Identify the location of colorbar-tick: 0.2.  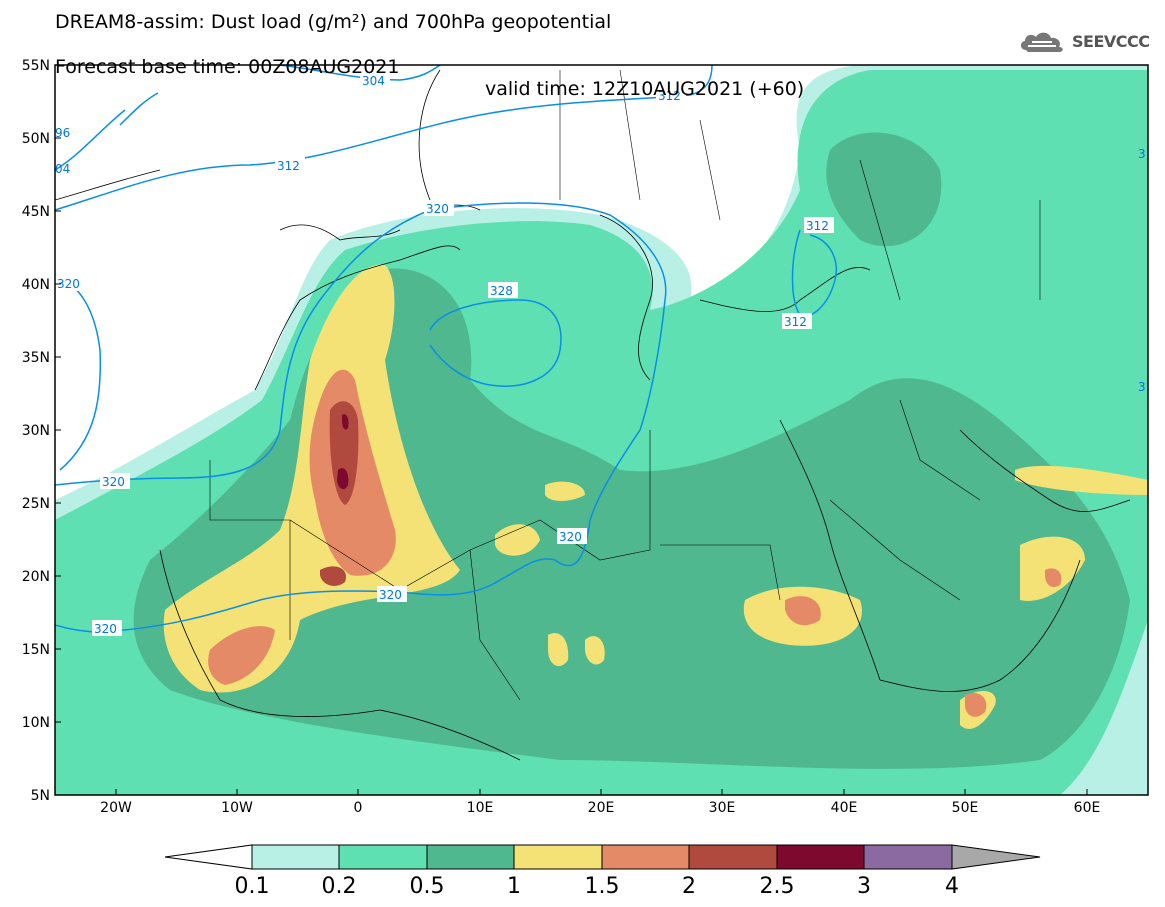
(339, 886).